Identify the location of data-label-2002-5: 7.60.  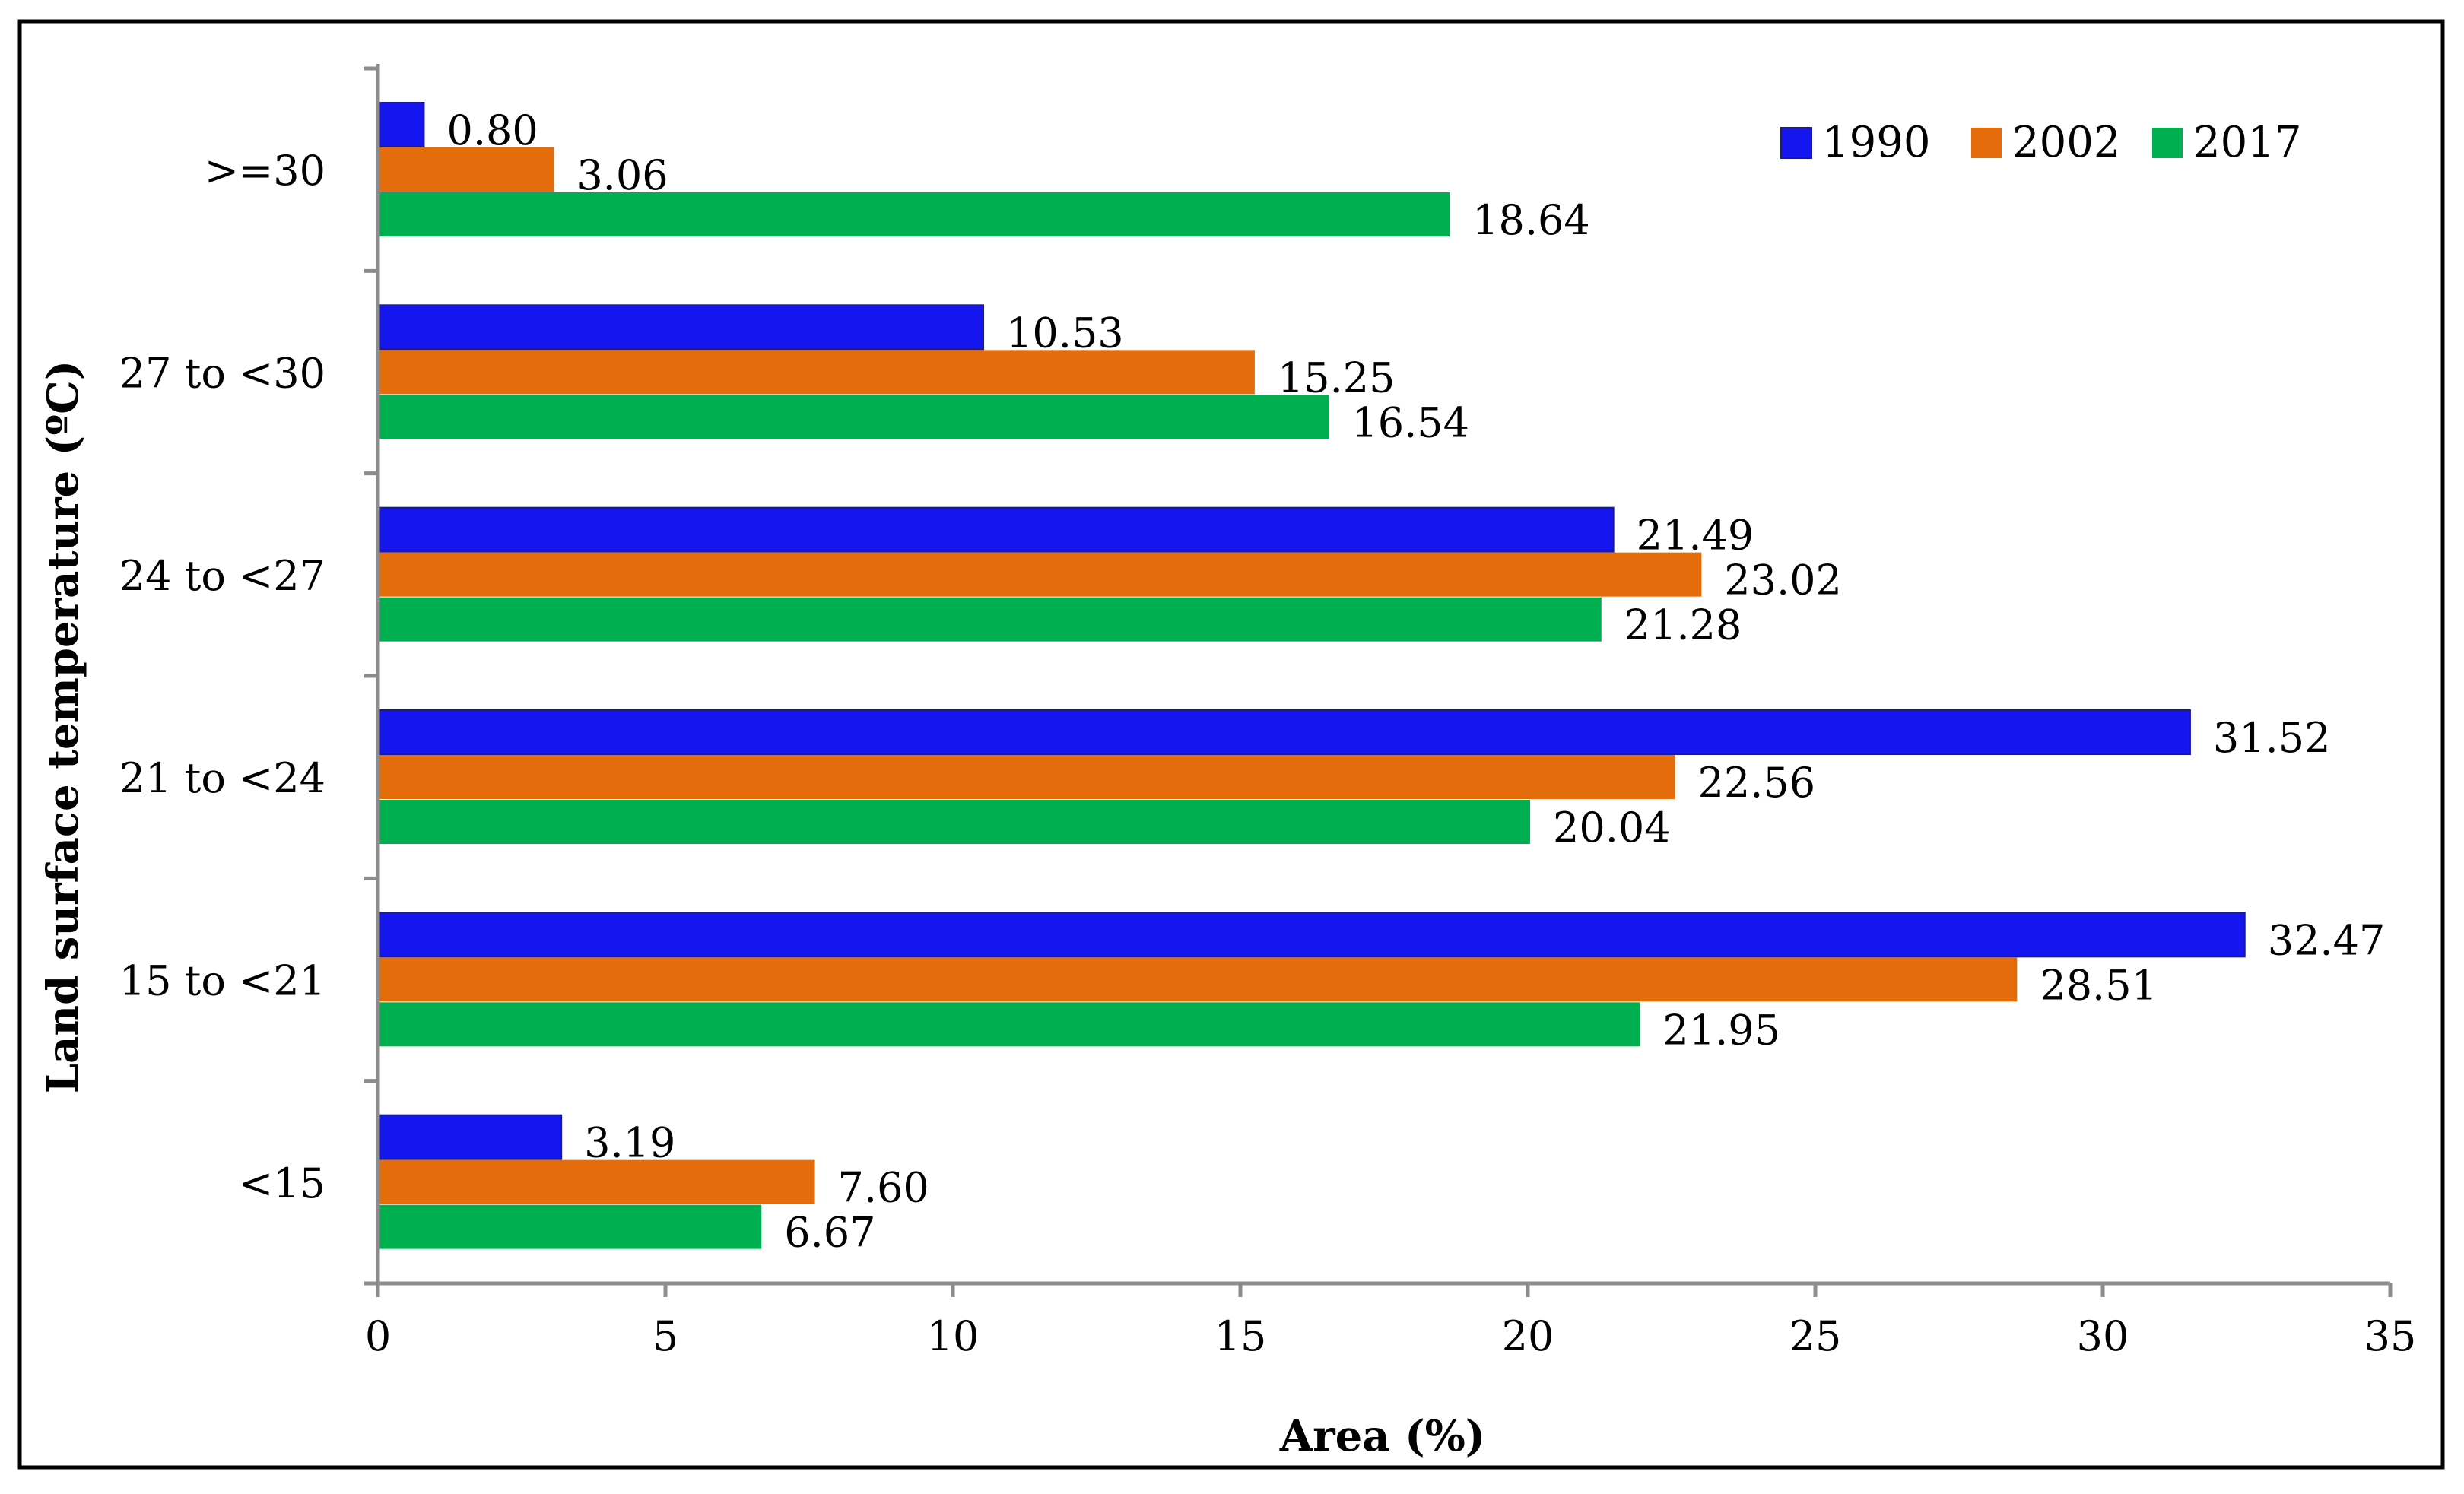
(883, 1188).